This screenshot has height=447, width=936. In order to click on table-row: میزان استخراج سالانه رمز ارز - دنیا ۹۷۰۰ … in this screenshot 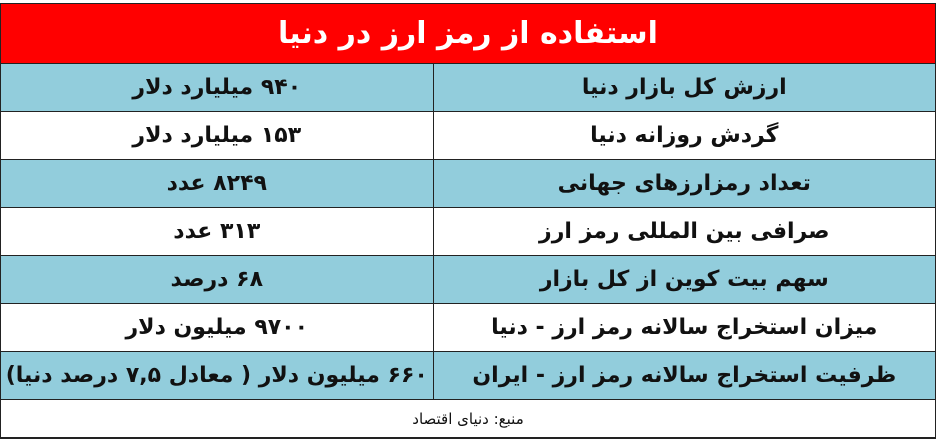, I will do `click(468, 328)`.